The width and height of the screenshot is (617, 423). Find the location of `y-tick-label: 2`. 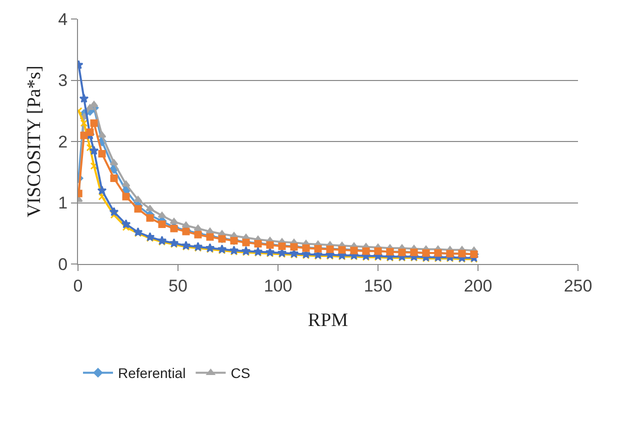

y-tick-label: 2 is located at coordinates (63, 142).